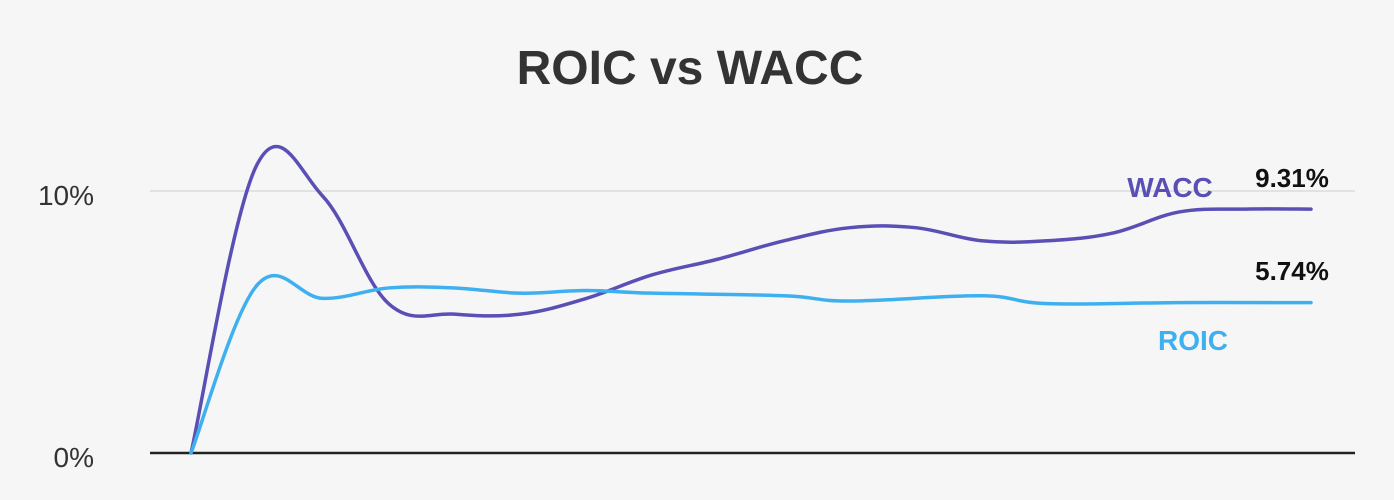  Describe the element at coordinates (1193, 340) in the screenshot. I see `series-name-roic: ROIC` at that location.